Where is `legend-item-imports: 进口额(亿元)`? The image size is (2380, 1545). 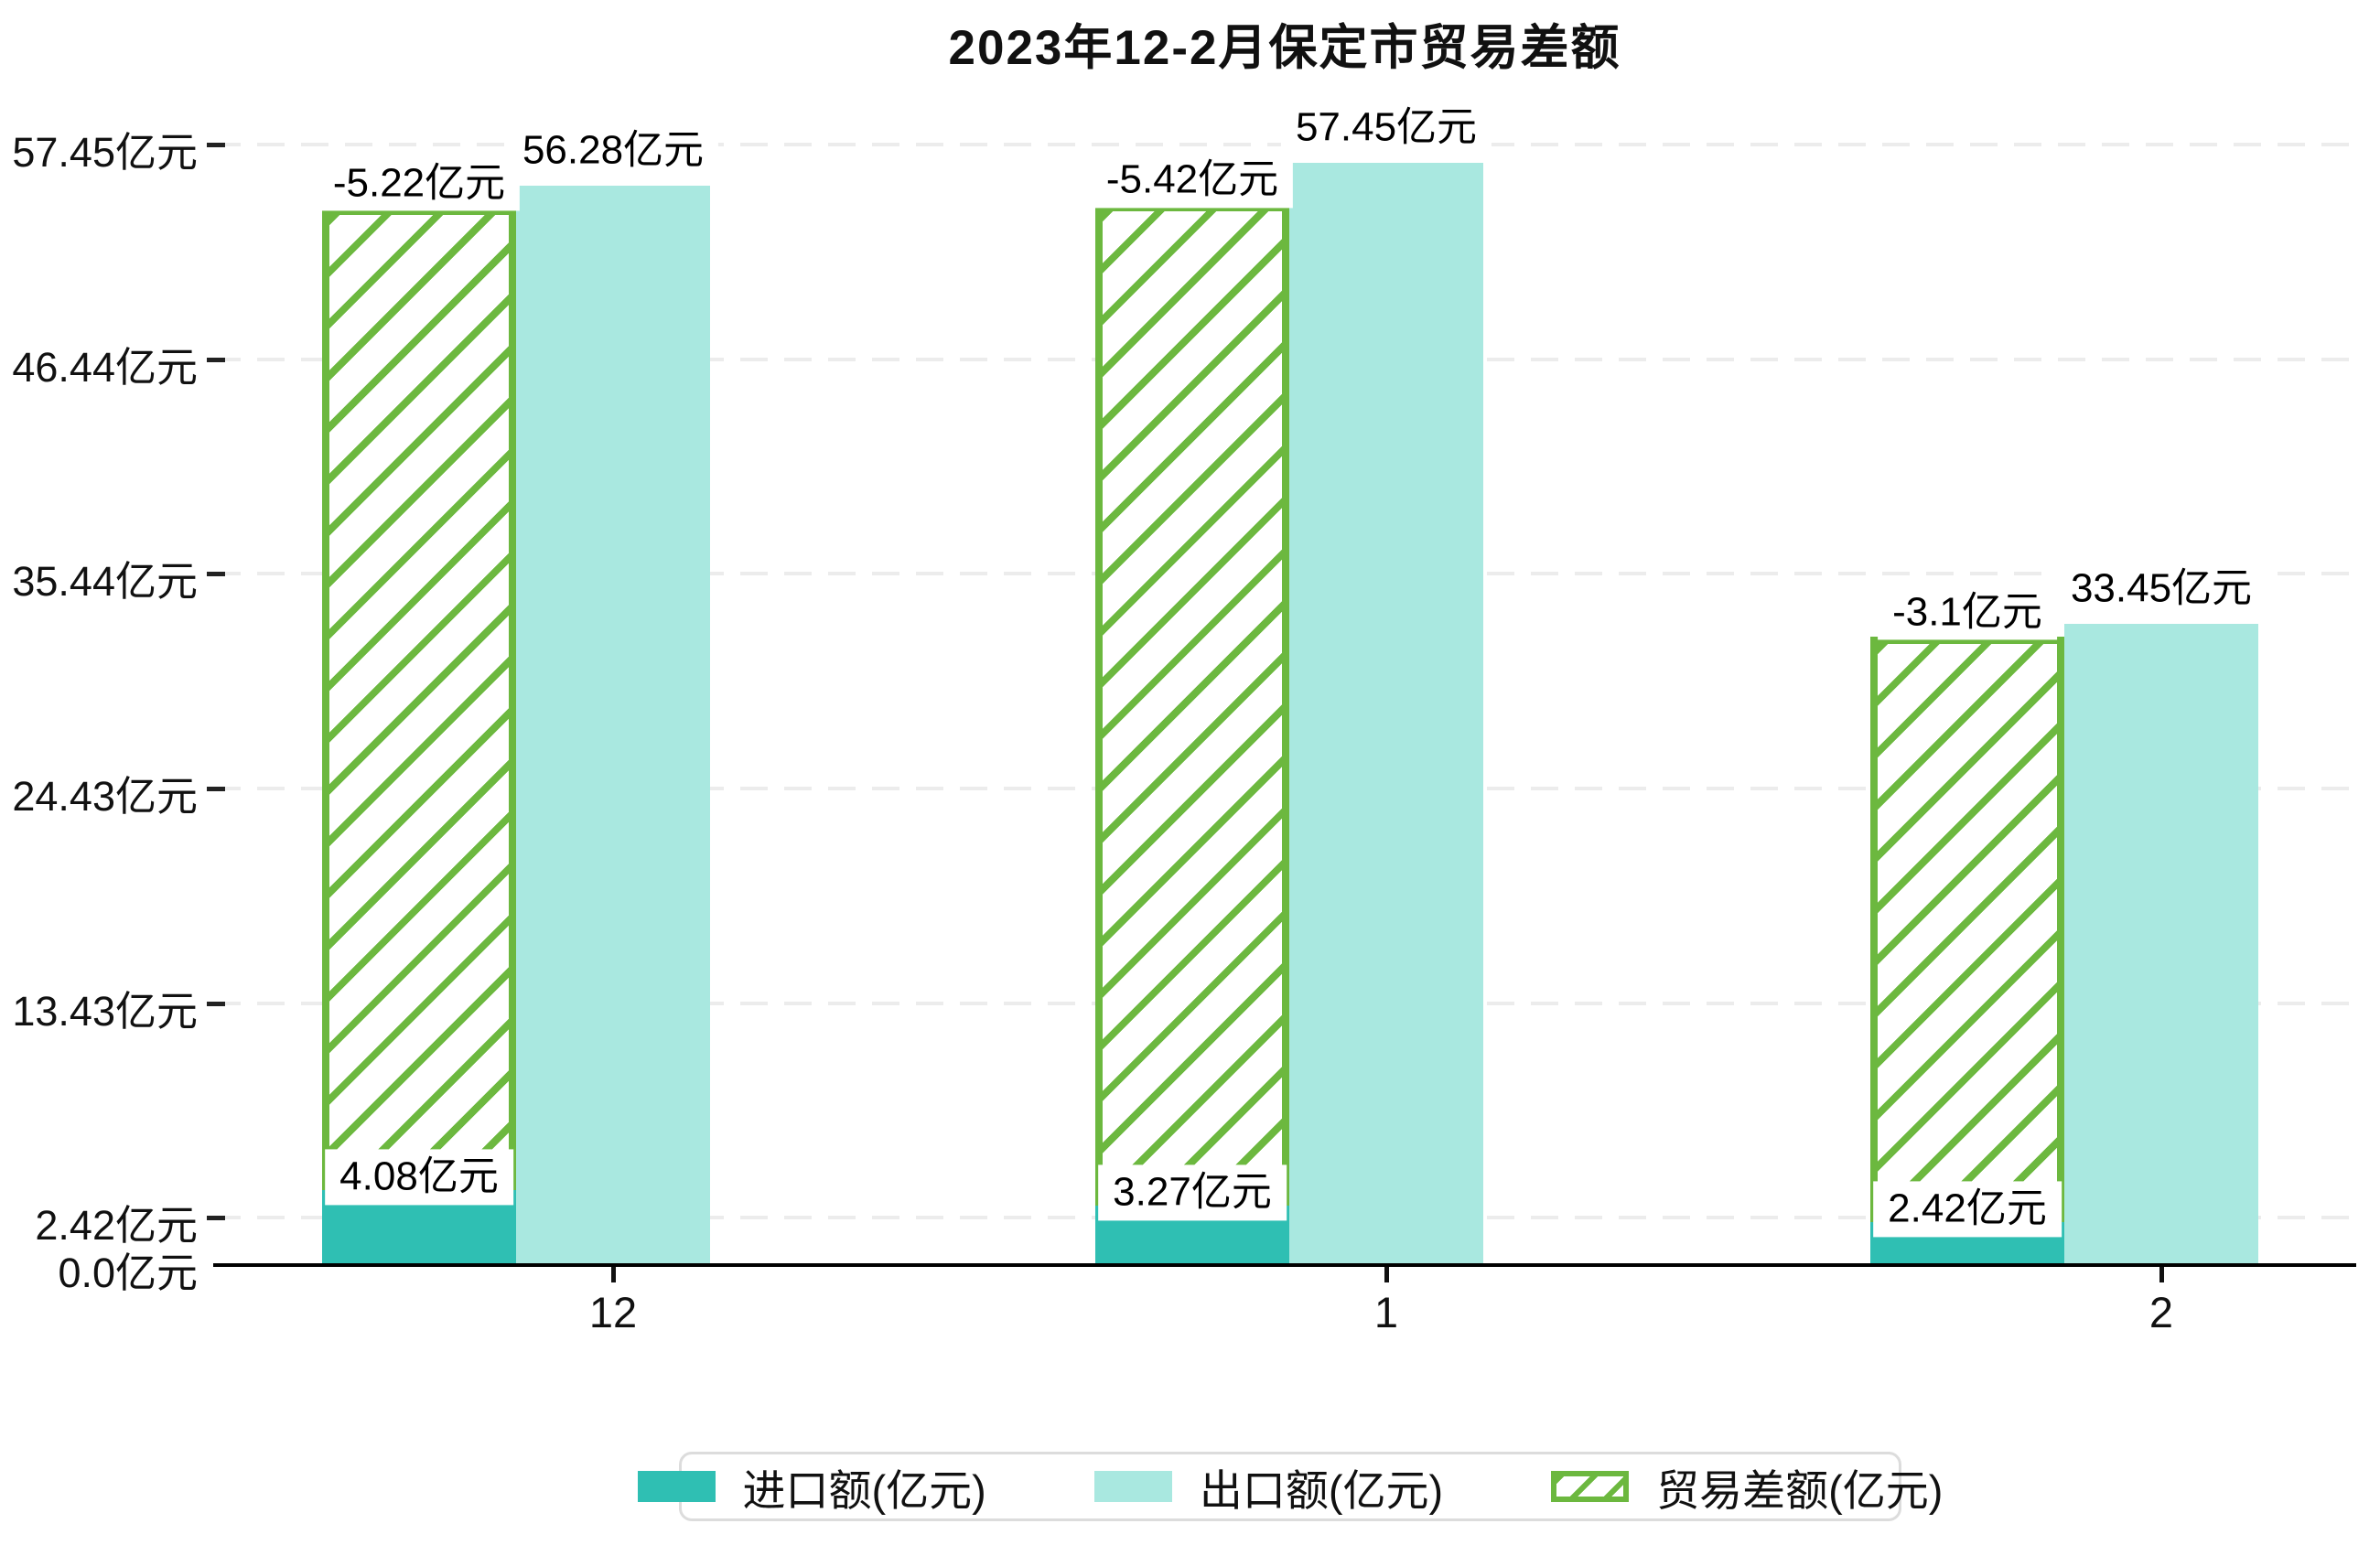
legend-item-imports: 进口额(亿元) is located at coordinates (811, 1487).